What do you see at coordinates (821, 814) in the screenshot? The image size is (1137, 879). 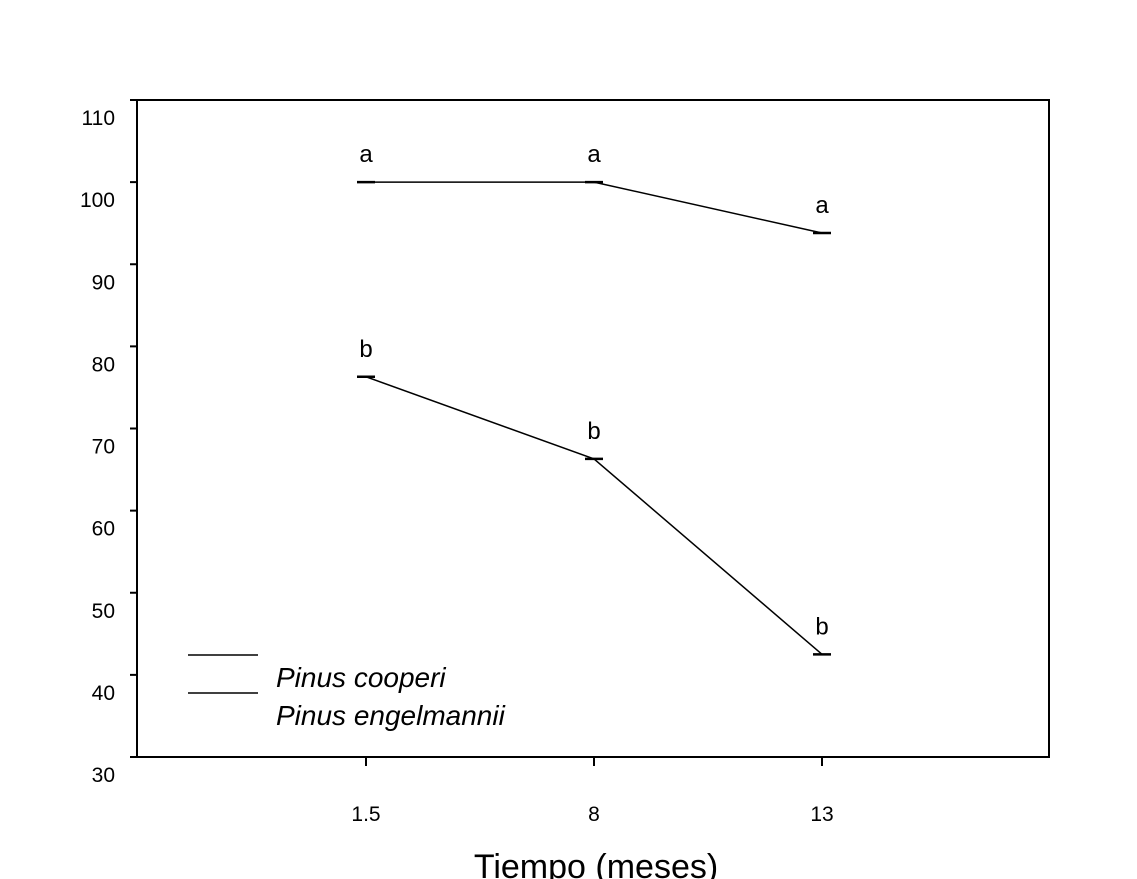 I see `x-tick-label: 13` at bounding box center [821, 814].